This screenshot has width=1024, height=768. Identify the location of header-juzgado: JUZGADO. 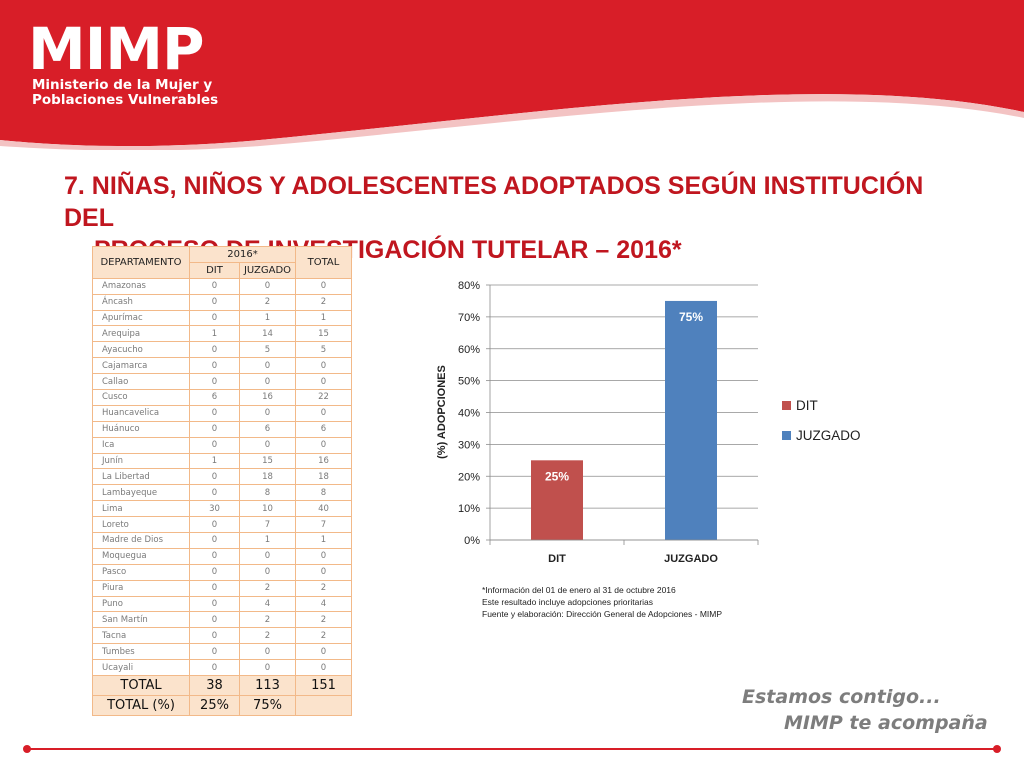
(267, 270).